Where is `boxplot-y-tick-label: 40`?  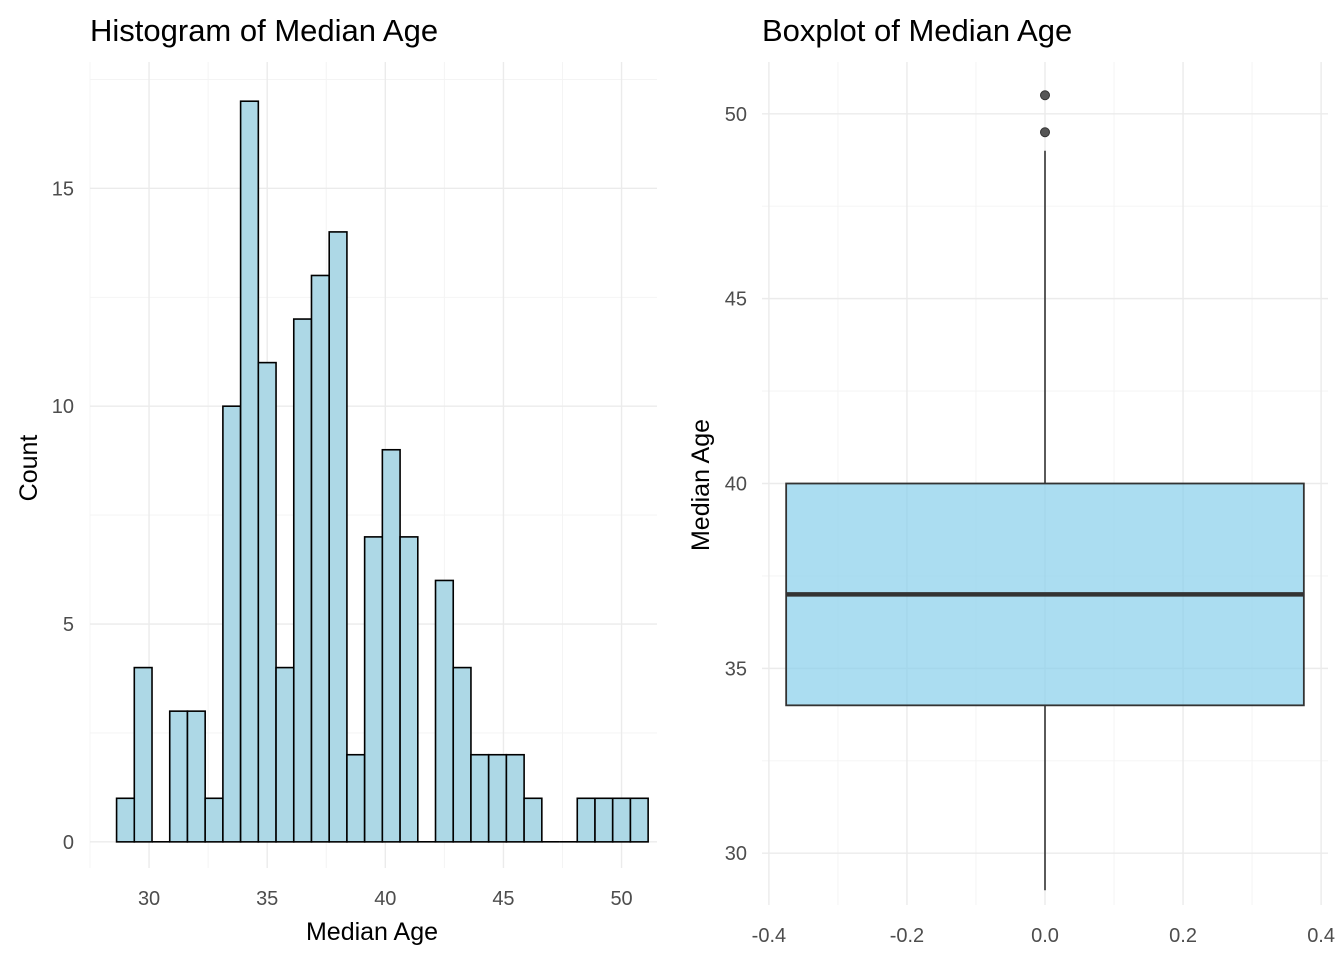
boxplot-y-tick-label: 40 is located at coordinates (736, 485).